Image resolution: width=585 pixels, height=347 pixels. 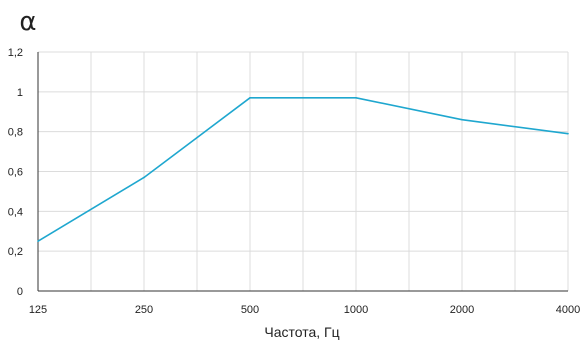 What do you see at coordinates (27, 22) in the screenshot?
I see `y-axis-label: α` at bounding box center [27, 22].